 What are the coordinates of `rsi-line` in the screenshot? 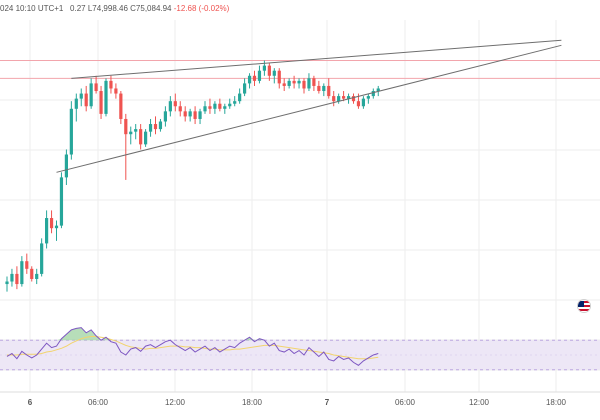 It's located at (192, 346).